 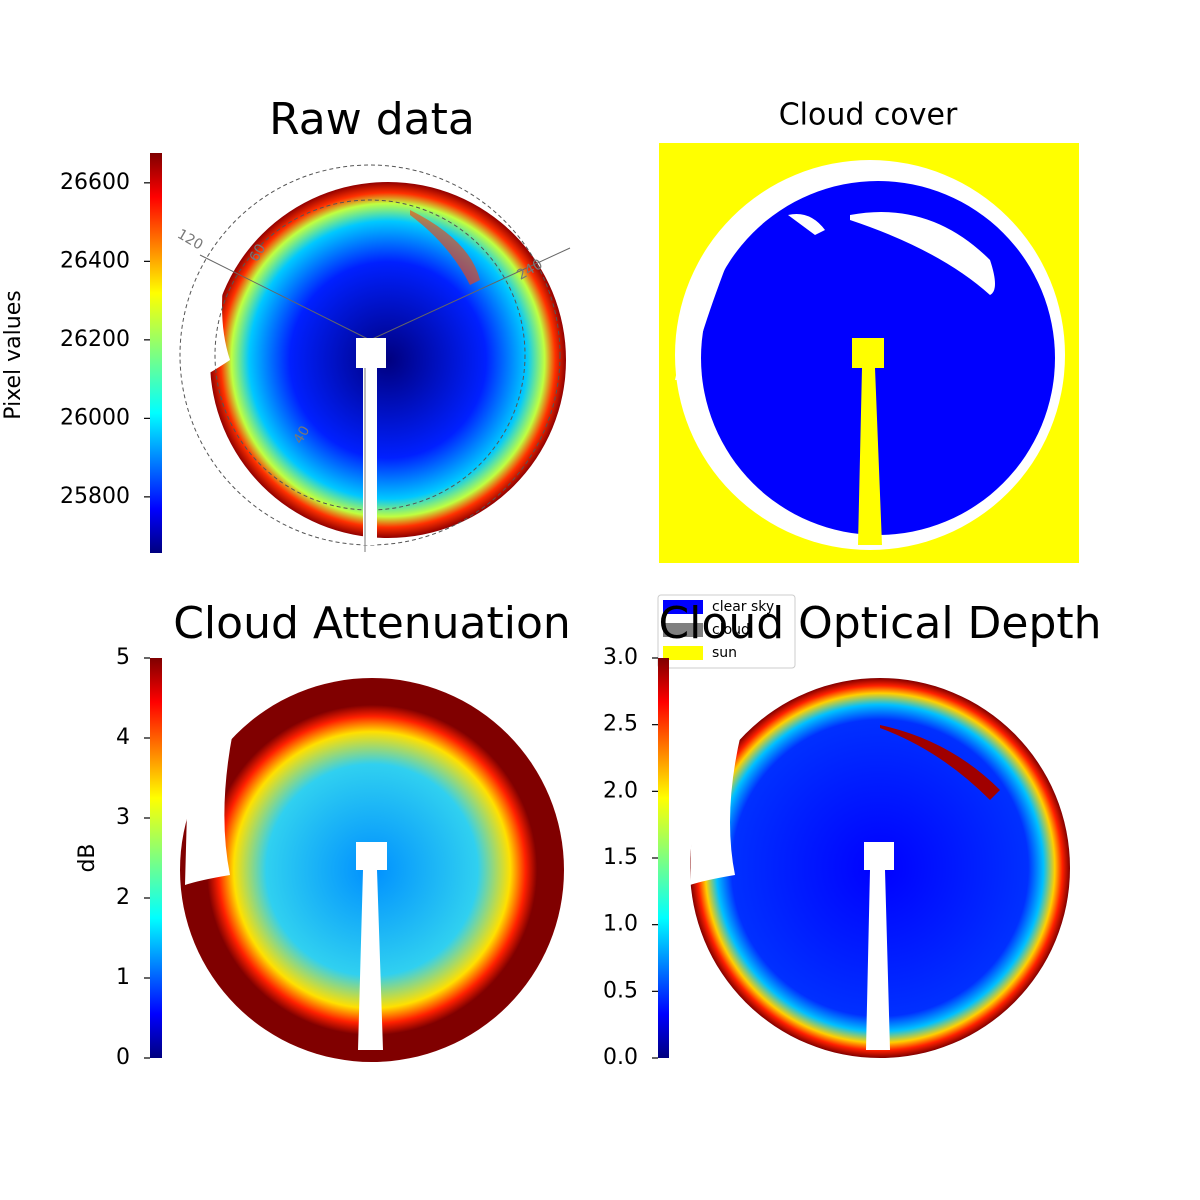 I want to click on legend-label: clear sky, so click(x=743, y=607).